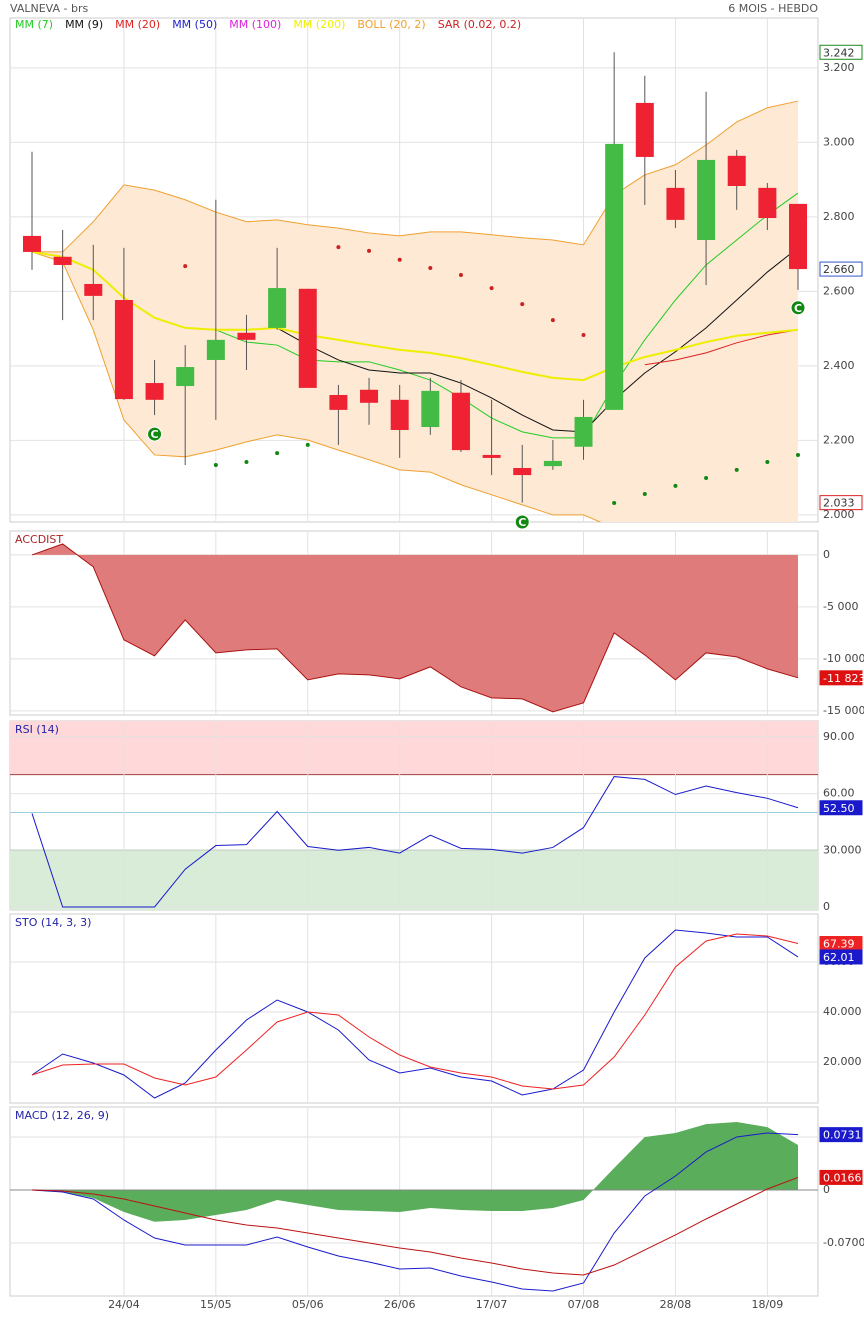 This screenshot has width=864, height=1320. I want to click on legend-entry: SAR (0.02, 0.2), so click(479, 24).